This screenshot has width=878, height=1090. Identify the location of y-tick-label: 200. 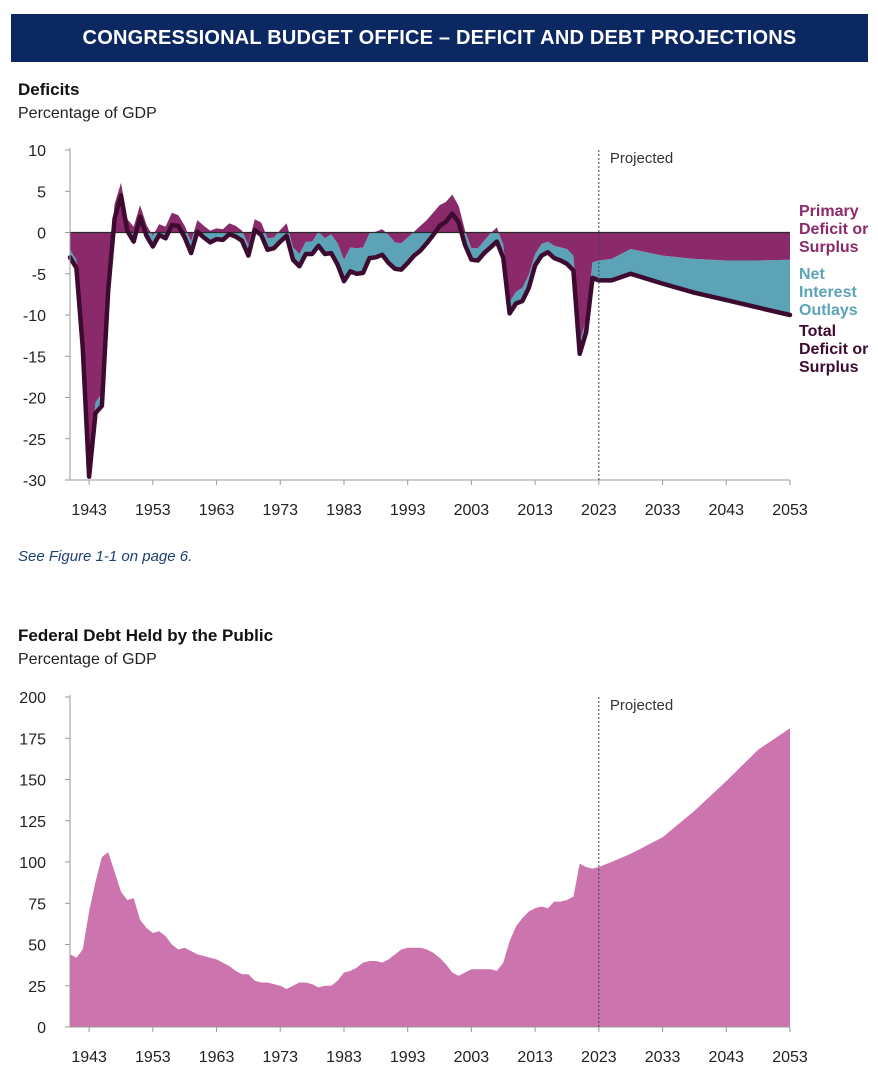
(32, 698).